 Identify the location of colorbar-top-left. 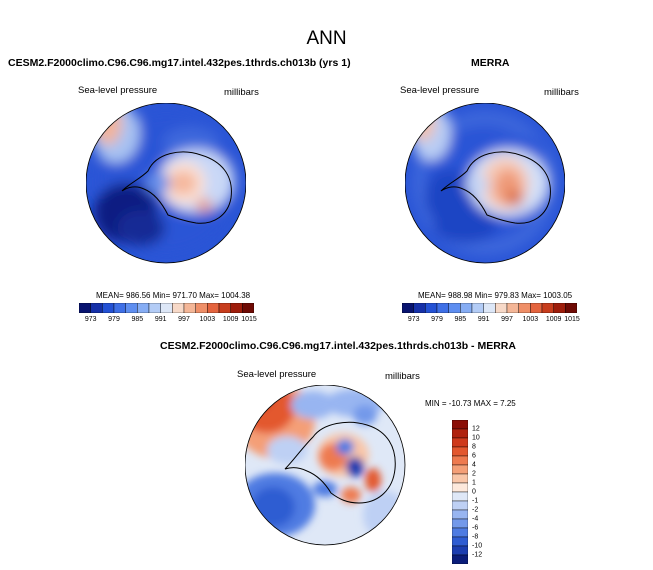
(166, 308).